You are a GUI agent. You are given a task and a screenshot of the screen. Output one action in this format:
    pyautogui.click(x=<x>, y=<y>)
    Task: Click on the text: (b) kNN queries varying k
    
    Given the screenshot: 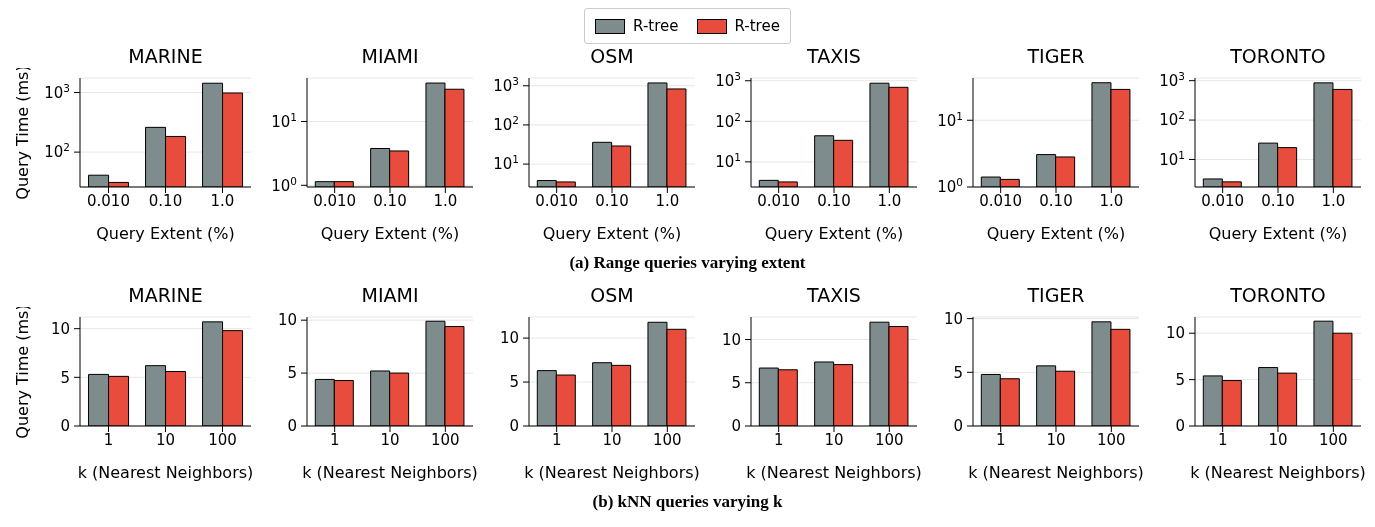 What is the action you would take?
    pyautogui.click(x=687, y=502)
    